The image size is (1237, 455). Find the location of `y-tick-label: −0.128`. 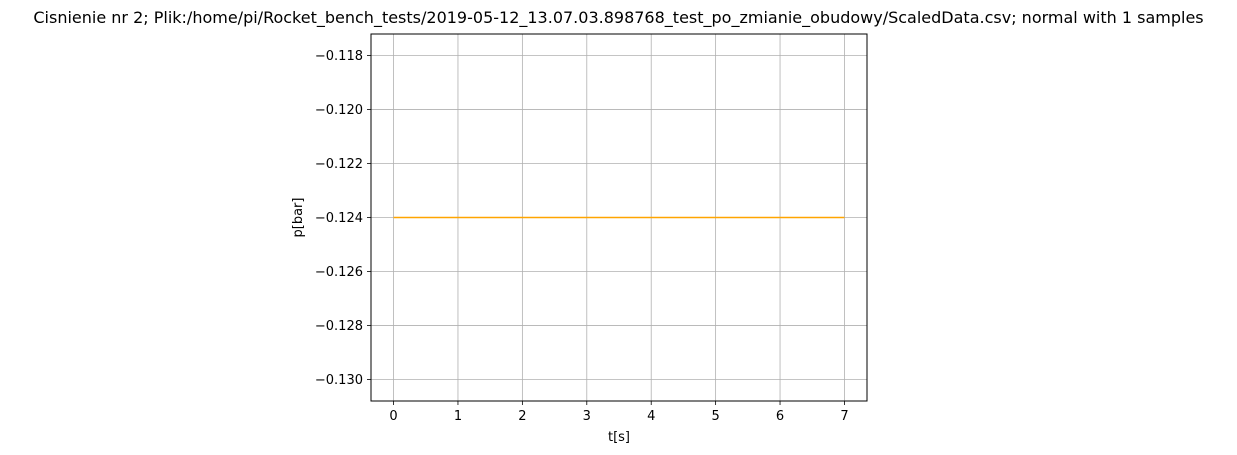

y-tick-label: −0.128 is located at coordinates (339, 326).